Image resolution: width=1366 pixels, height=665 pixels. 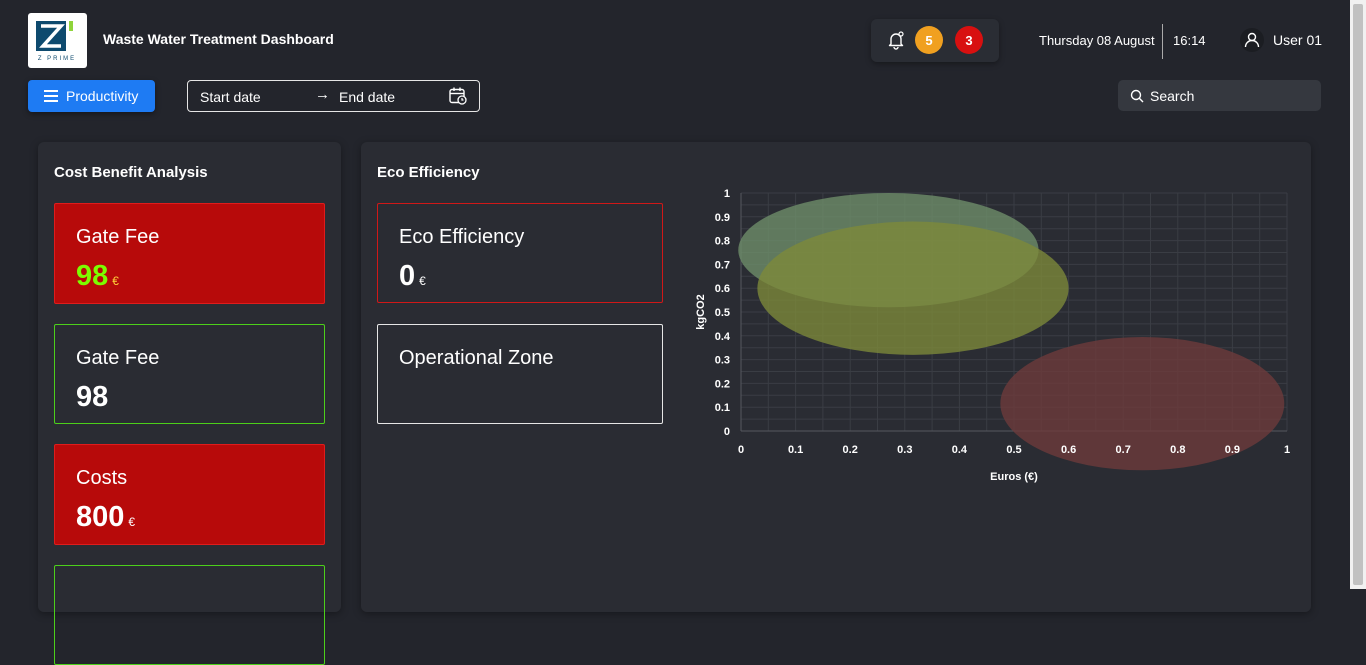 I want to click on current-date: Thursday 08 August, so click(x=1097, y=40).